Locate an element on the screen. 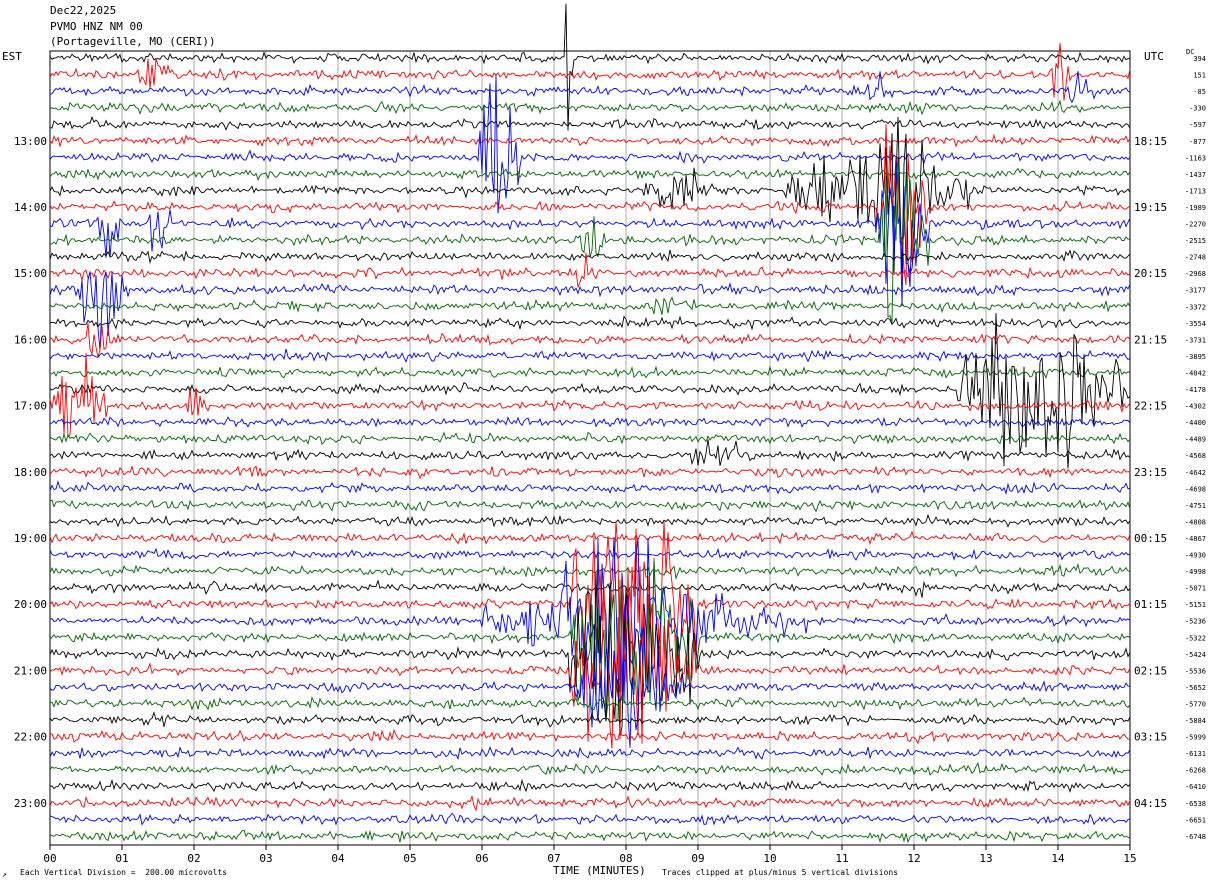  dc-offset-label: -5151 is located at coordinates (1195, 605).